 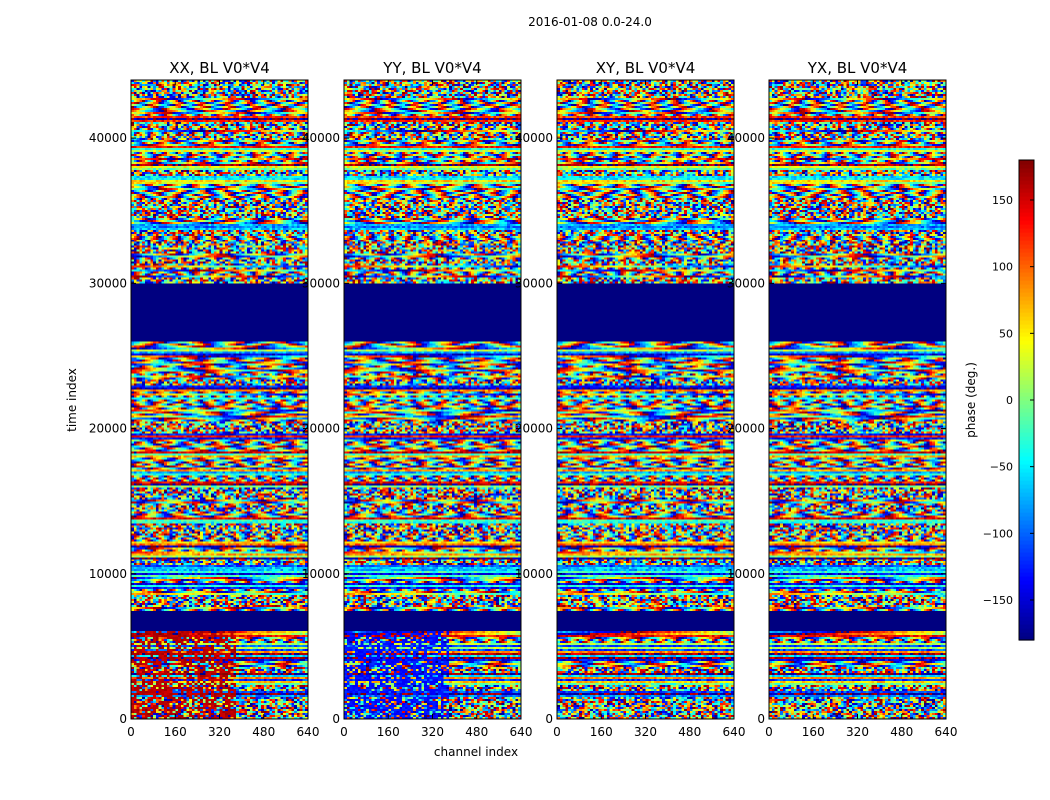 What do you see at coordinates (432, 399) in the screenshot?
I see `heatmap-yy` at bounding box center [432, 399].